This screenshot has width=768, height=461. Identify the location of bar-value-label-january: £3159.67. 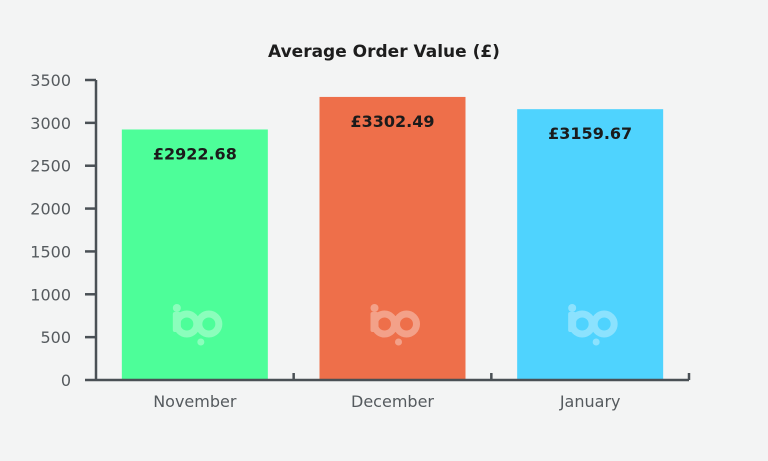
(590, 133).